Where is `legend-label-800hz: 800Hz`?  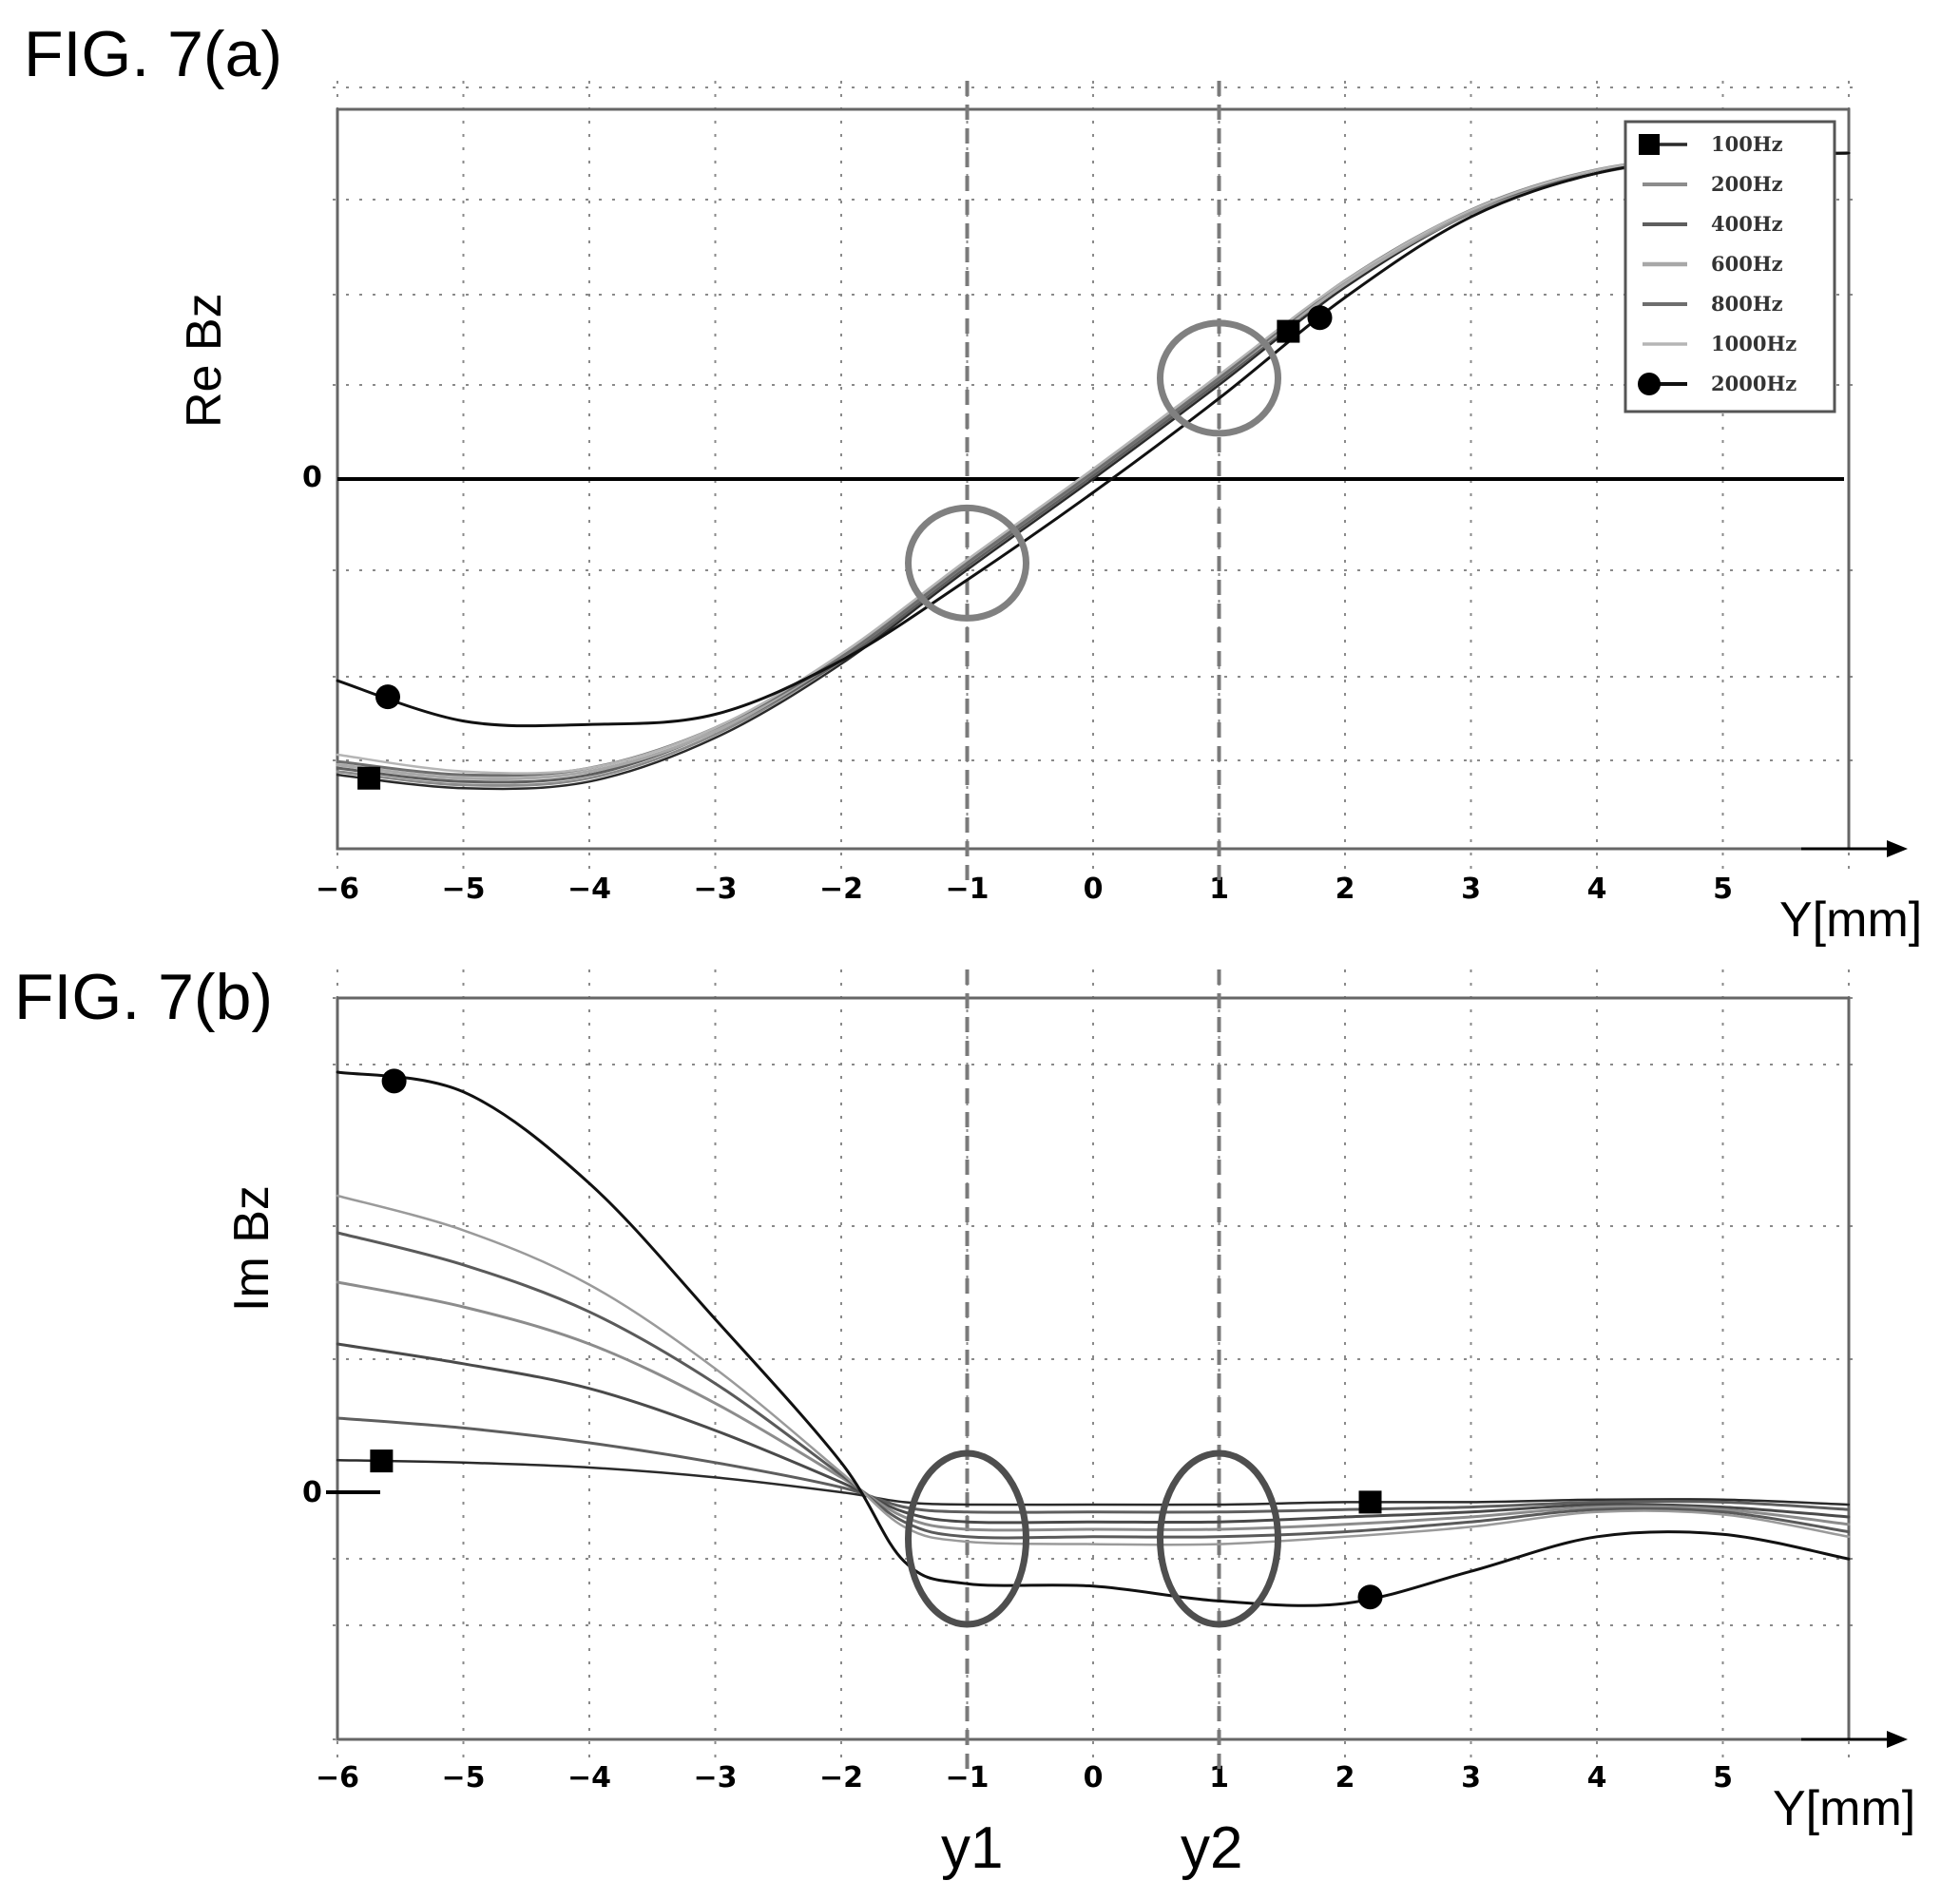 legend-label-800hz: 800Hz is located at coordinates (1747, 304).